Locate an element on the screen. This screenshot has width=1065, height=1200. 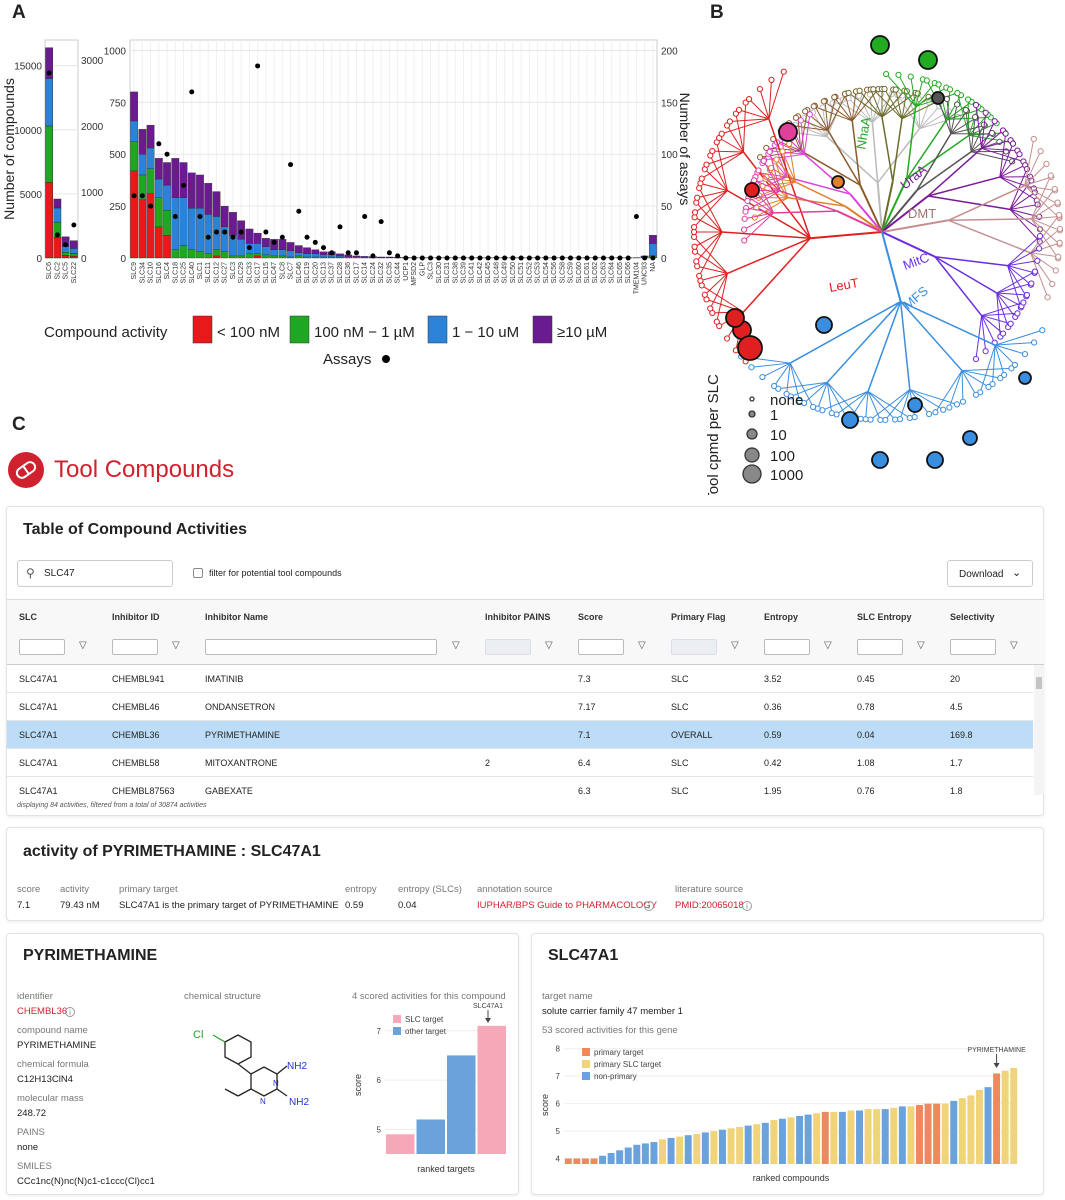
scrollbar-thumb is located at coordinates (1039, 683).